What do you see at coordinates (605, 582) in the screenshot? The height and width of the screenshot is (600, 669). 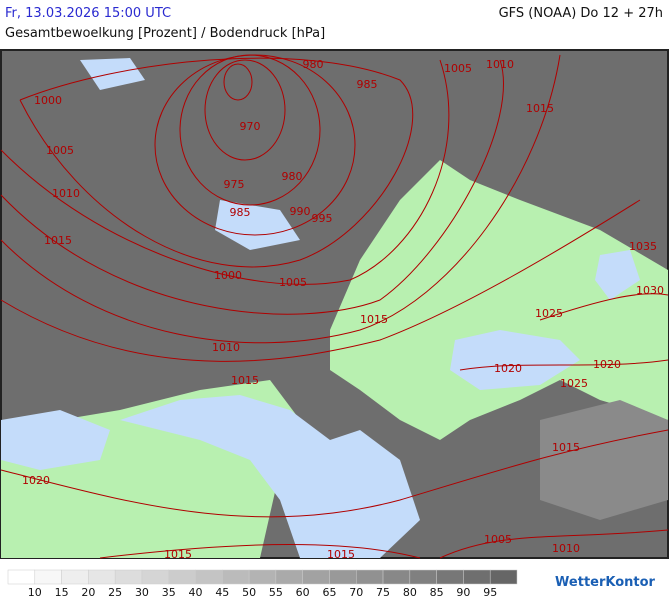 I see `logo: WetterKontor` at bounding box center [605, 582].